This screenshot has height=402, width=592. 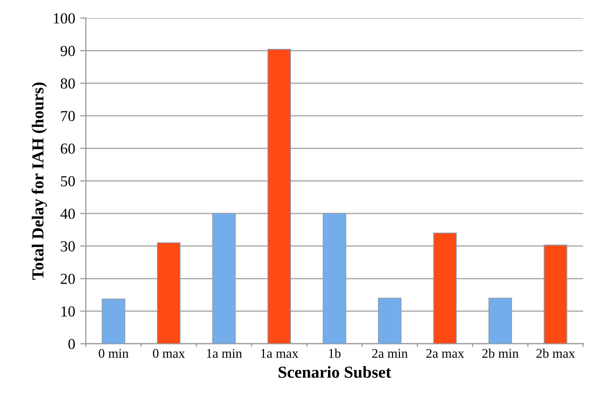 What do you see at coordinates (168, 353) in the screenshot?
I see `x-tick-label: 0 max` at bounding box center [168, 353].